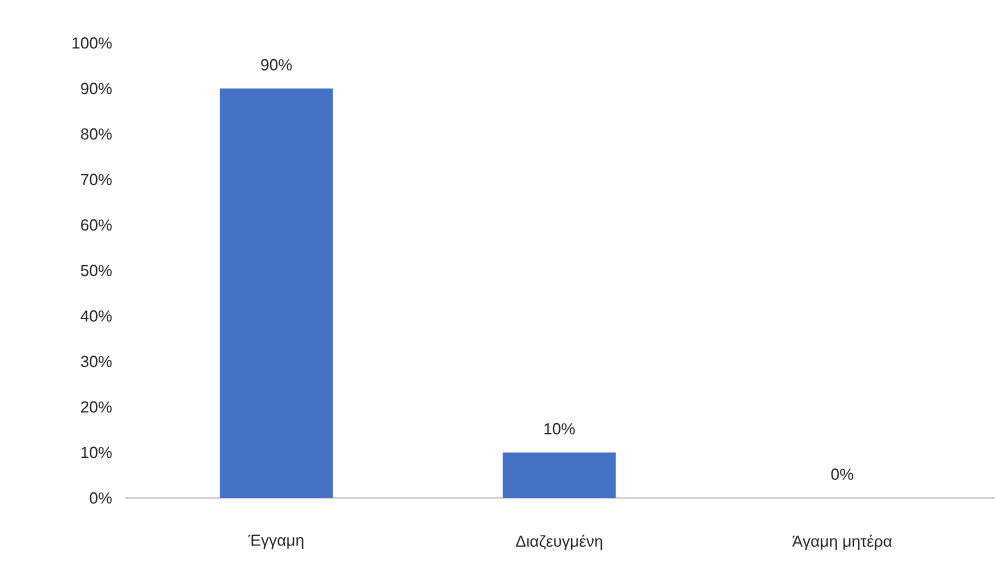  What do you see at coordinates (96, 134) in the screenshot?
I see `y-tick-label: 80%` at bounding box center [96, 134].